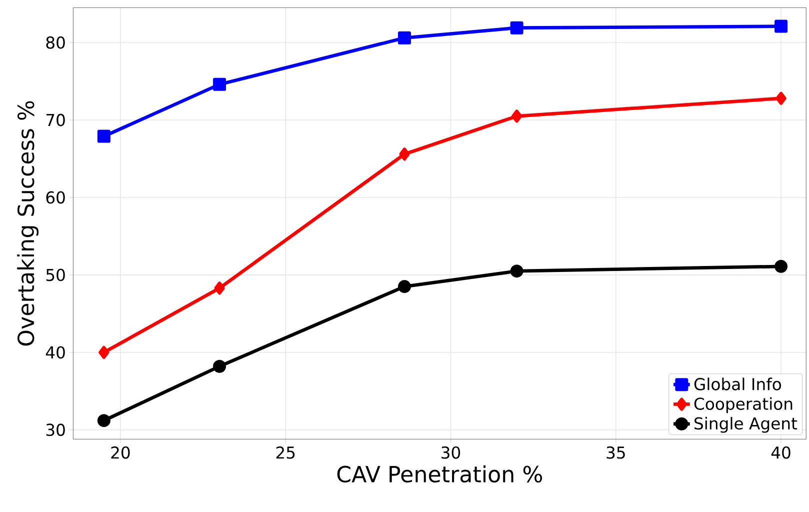 The image size is (809, 512). I want to click on y-tick-label: 80, so click(55, 42).